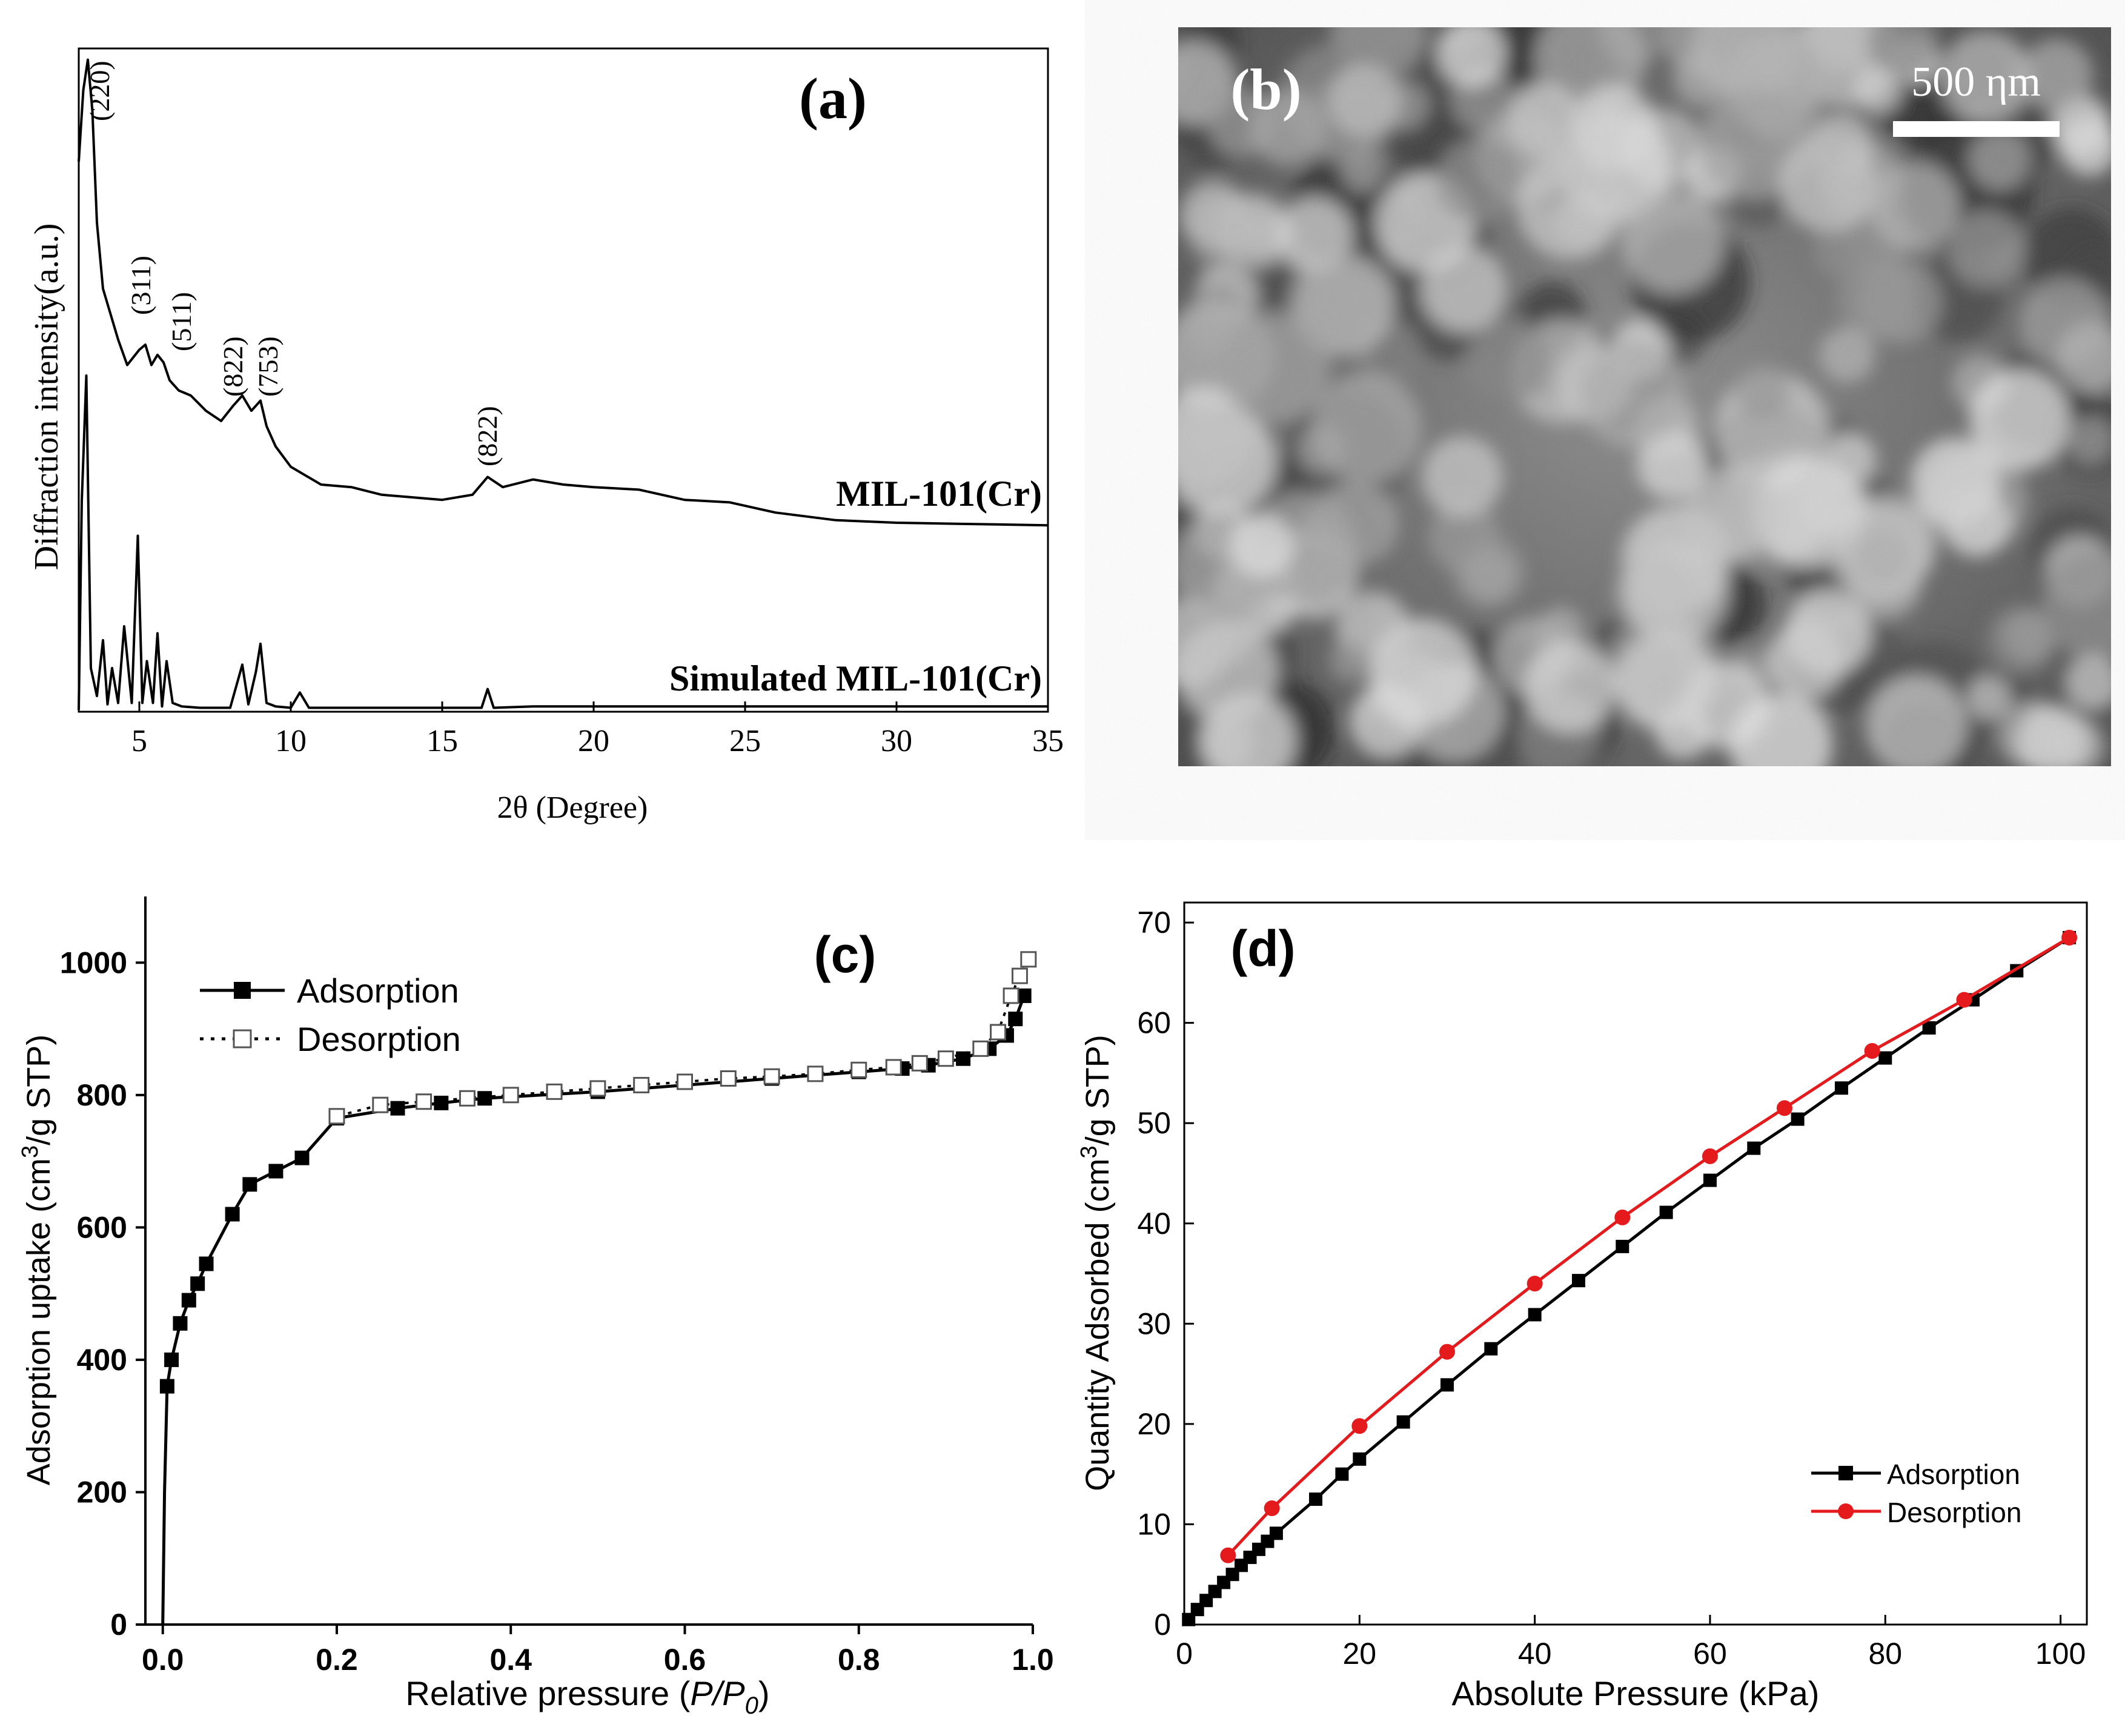 Image resolution: width=2125 pixels, height=1736 pixels. I want to click on legend-adsorption-marker, so click(243, 990).